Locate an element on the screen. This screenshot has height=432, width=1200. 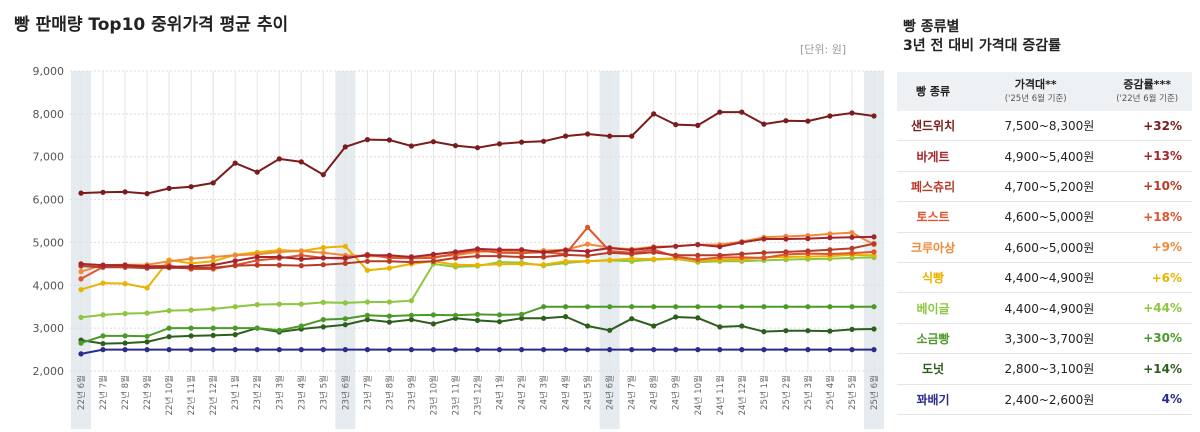
x-tick-label: 24년 6월 is located at coordinates (610, 392).